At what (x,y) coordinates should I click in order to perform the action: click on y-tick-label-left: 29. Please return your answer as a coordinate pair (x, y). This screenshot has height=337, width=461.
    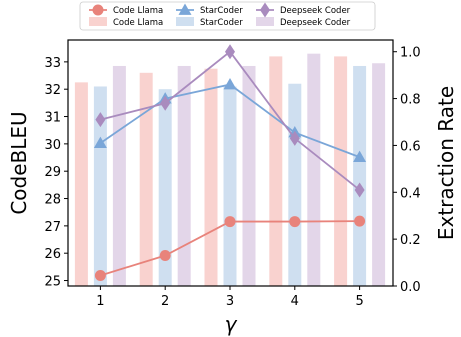
    Looking at the image, I should click on (52, 172).